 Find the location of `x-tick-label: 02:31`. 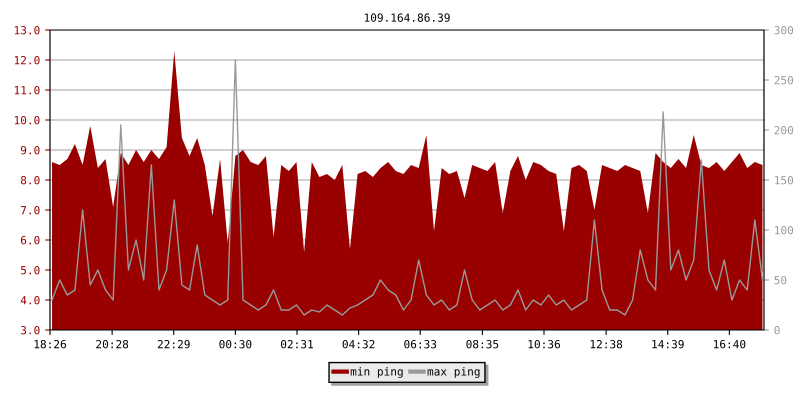

x-tick-label: 02:31 is located at coordinates (296, 344).